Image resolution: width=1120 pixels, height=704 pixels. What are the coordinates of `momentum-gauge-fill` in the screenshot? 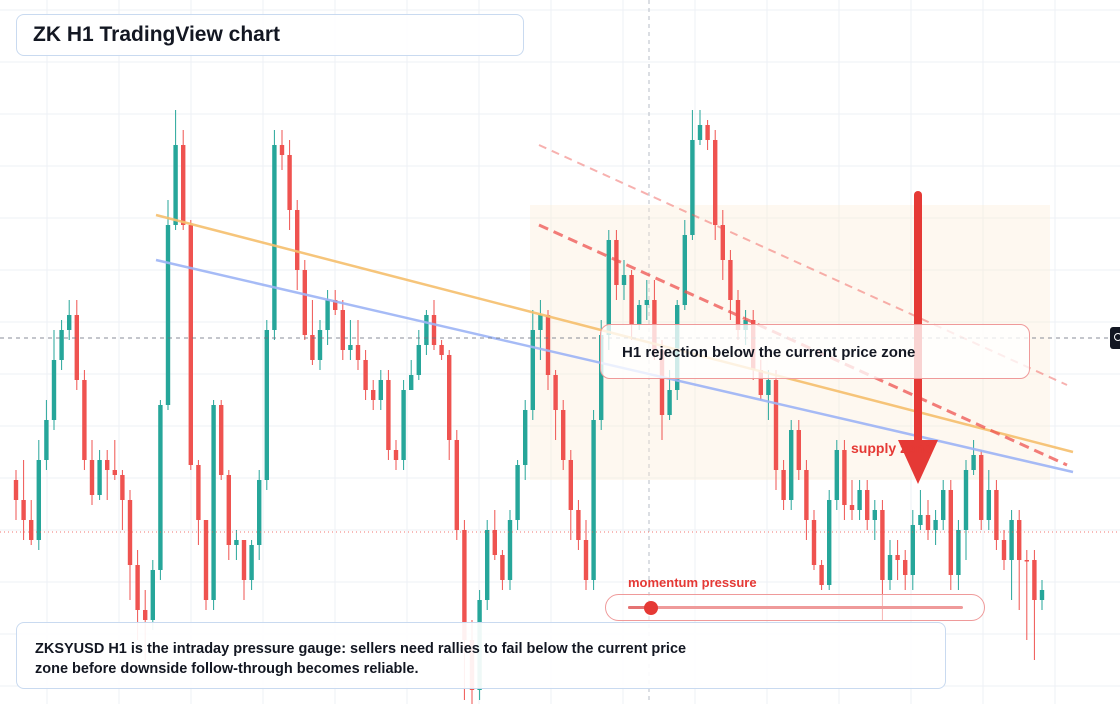 It's located at (640, 607).